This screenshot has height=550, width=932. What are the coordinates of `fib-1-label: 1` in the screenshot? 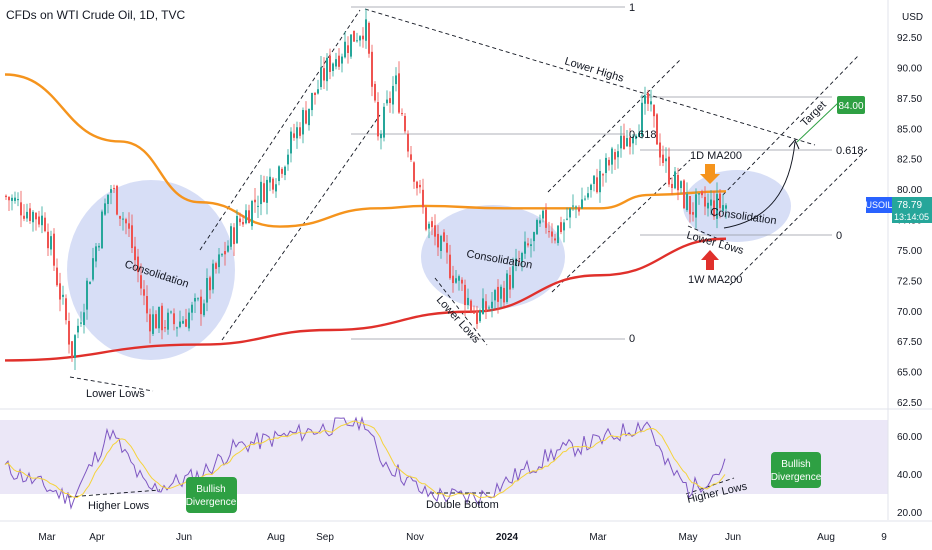 It's located at (632, 8).